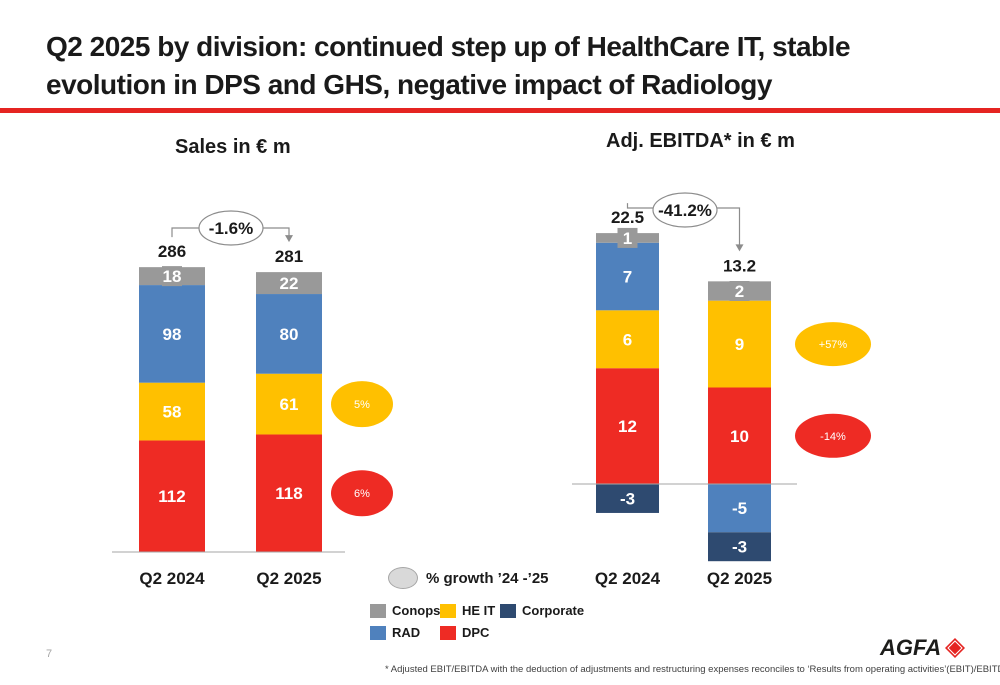 The width and height of the screenshot is (1000, 685). I want to click on value-label: 9, so click(739, 344).